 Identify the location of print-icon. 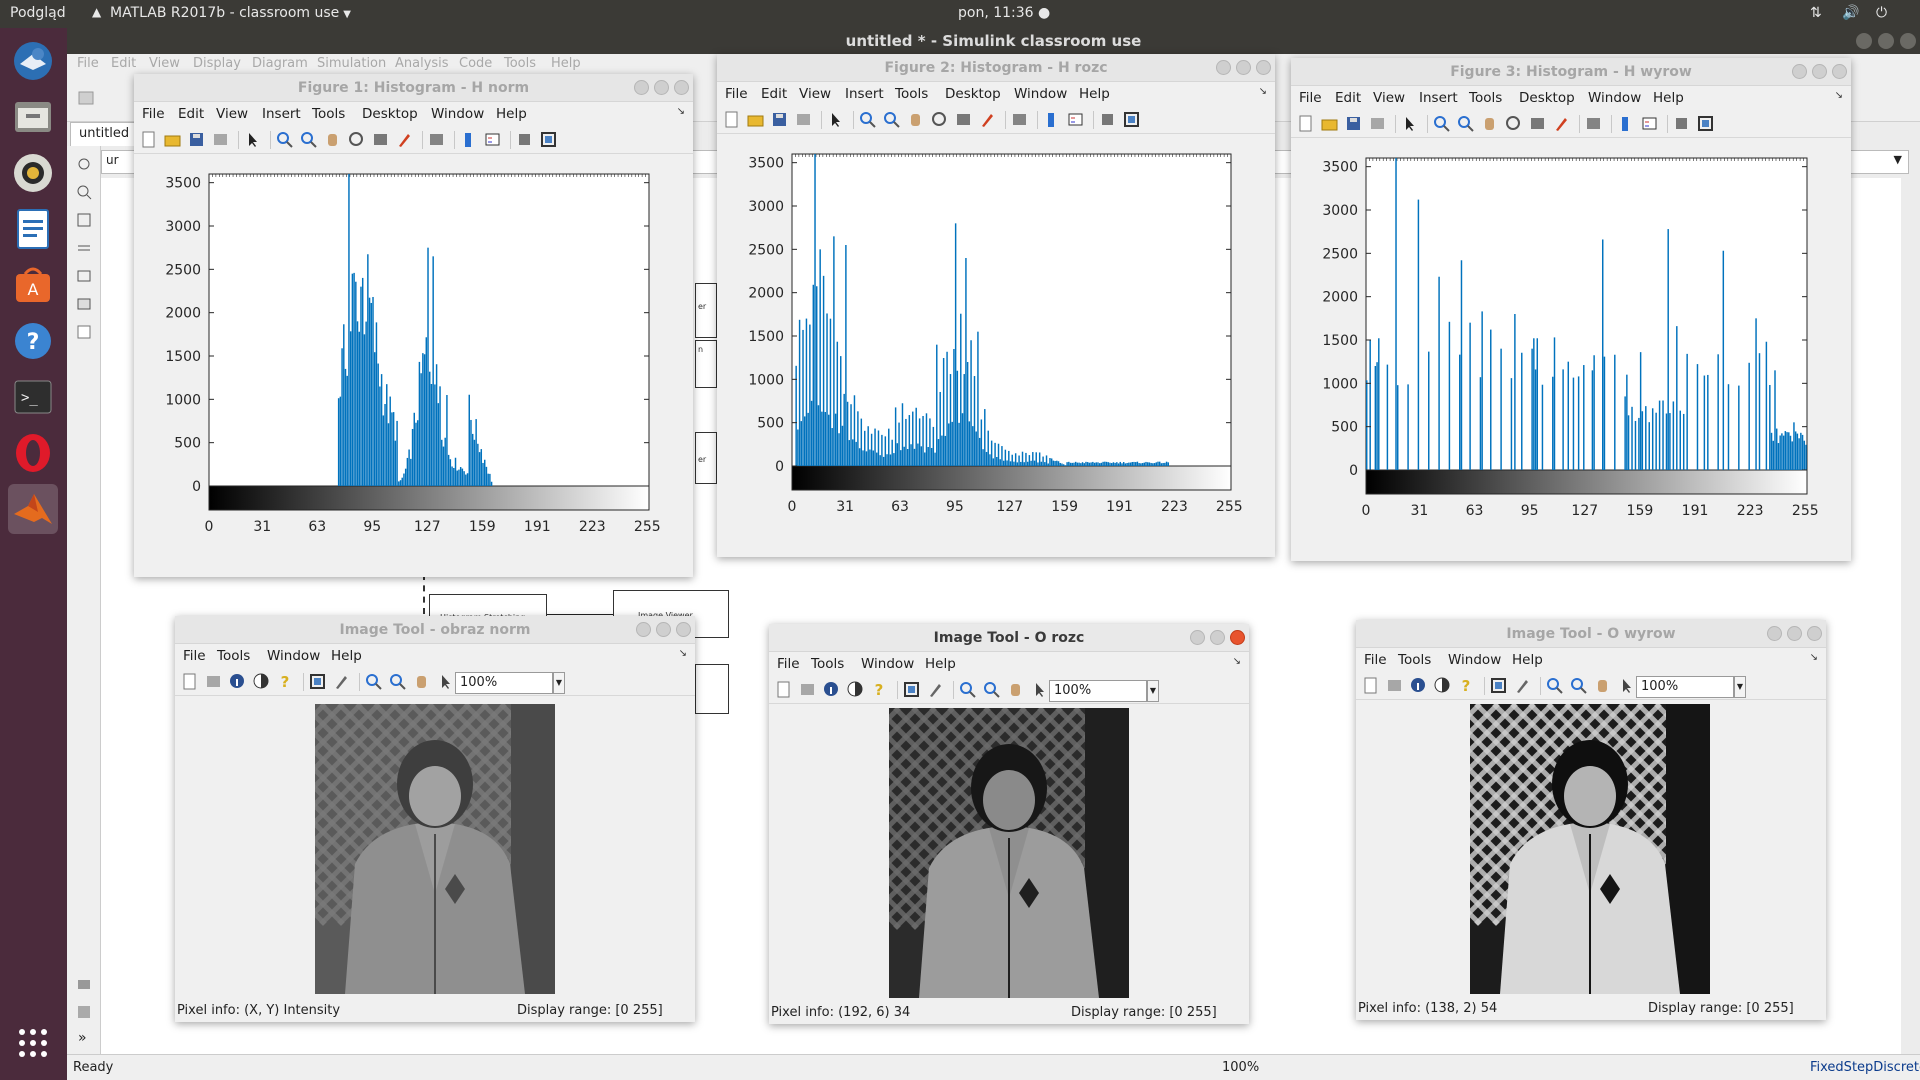
(220, 139).